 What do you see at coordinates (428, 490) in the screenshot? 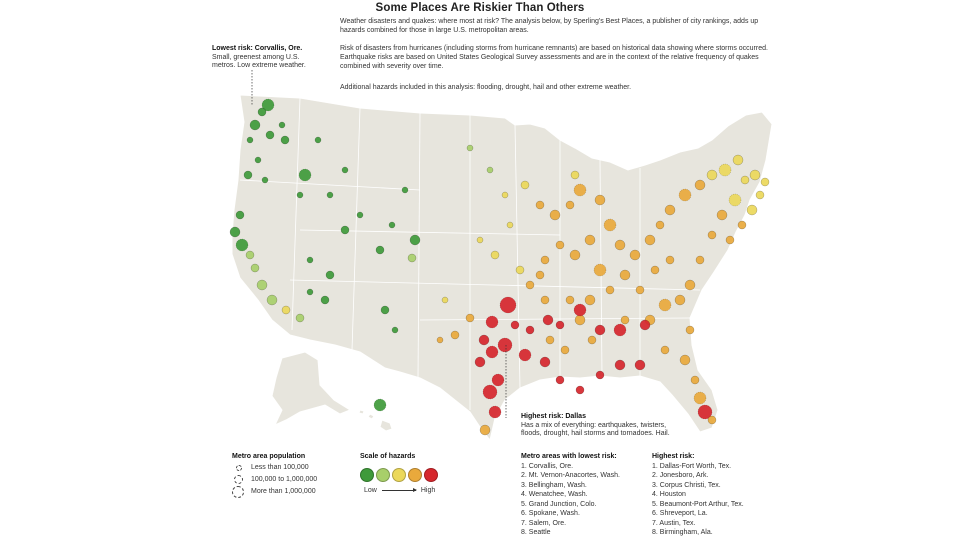
I see `scale-high-label: High` at bounding box center [428, 490].